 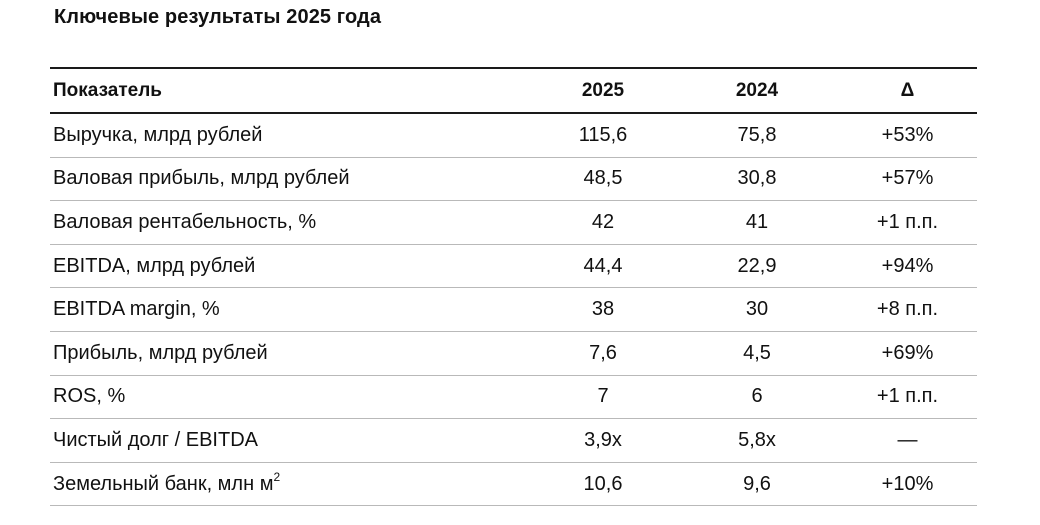 I want to click on row-value-2025: 10,6, so click(x=603, y=483).